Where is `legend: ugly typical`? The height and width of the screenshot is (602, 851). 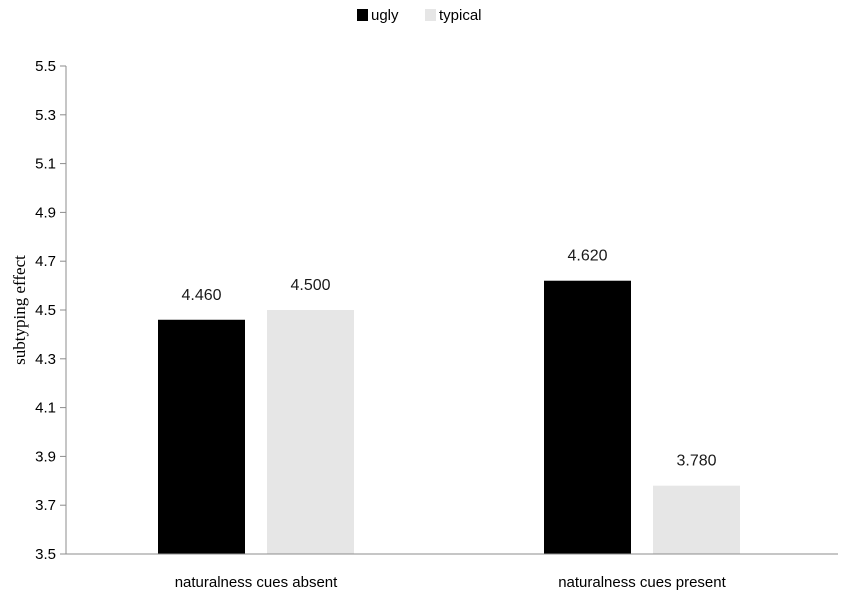
legend: ugly typical is located at coordinates (419, 15).